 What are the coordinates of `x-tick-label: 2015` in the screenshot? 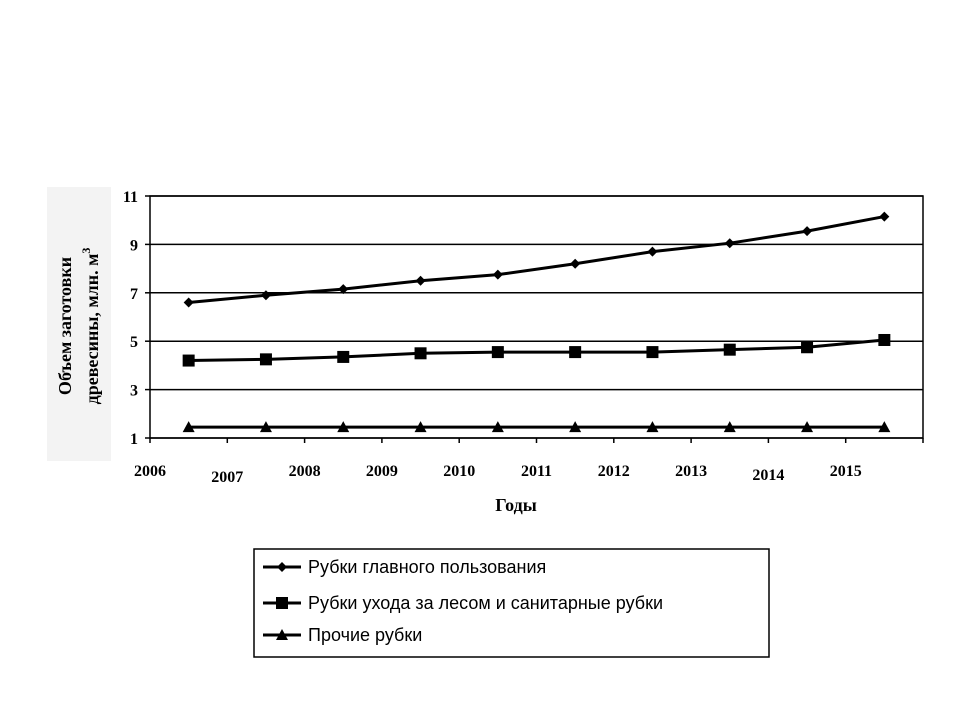 It's located at (846, 471).